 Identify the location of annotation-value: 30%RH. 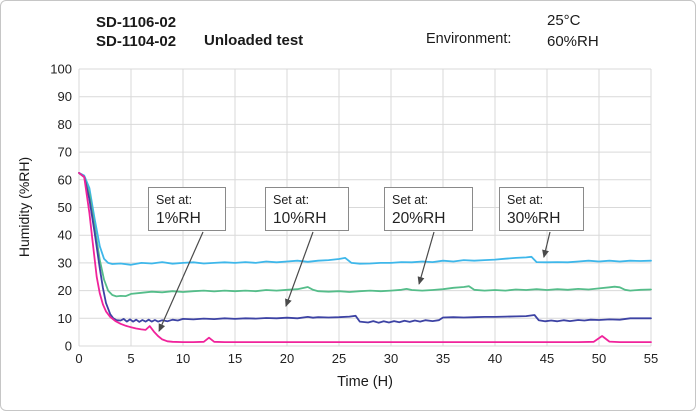
(534, 218).